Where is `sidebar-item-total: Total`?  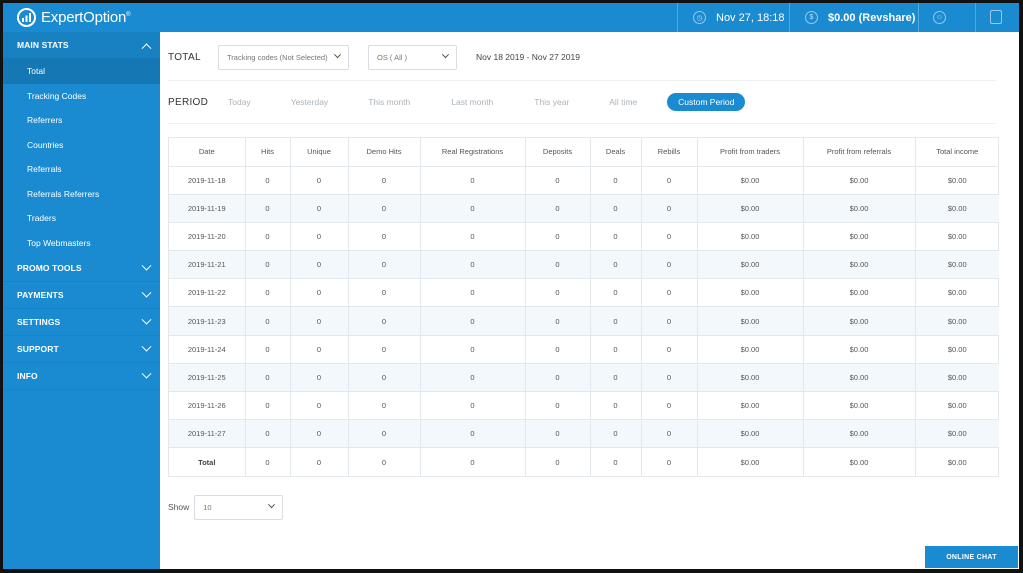
sidebar-item-total: Total is located at coordinates (81, 71).